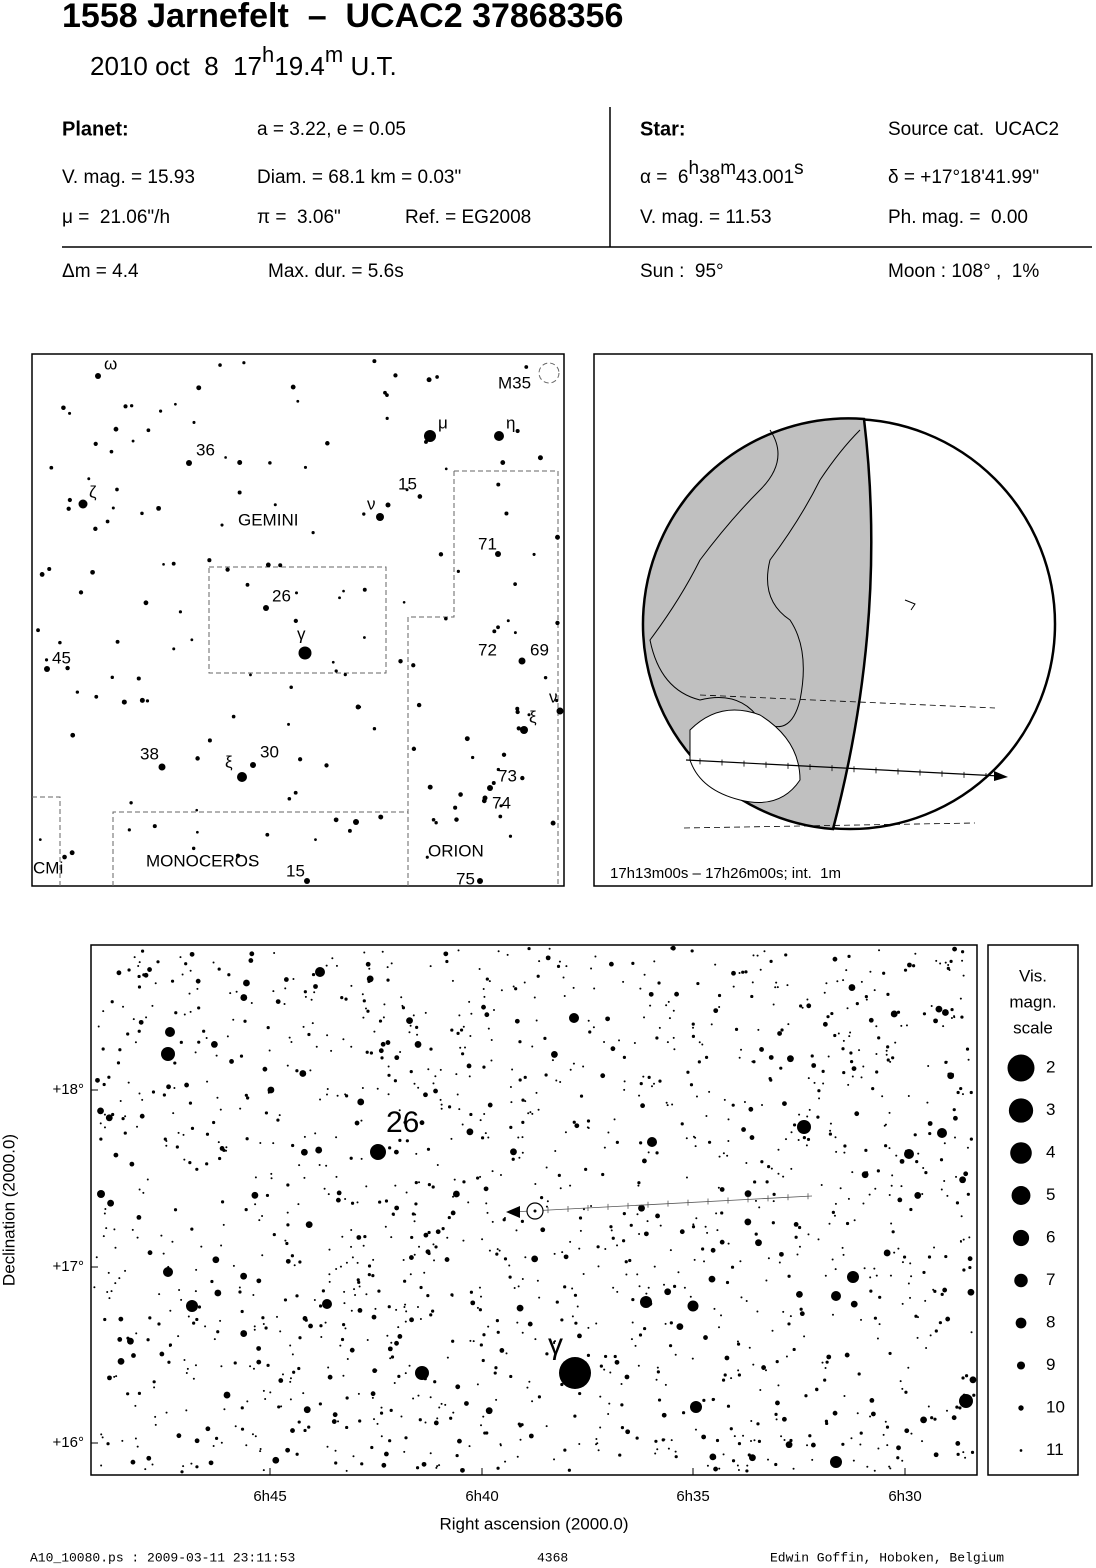 This screenshot has width=1096, height=1568. What do you see at coordinates (1021, 1068) in the screenshot?
I see `legend-dot` at bounding box center [1021, 1068].